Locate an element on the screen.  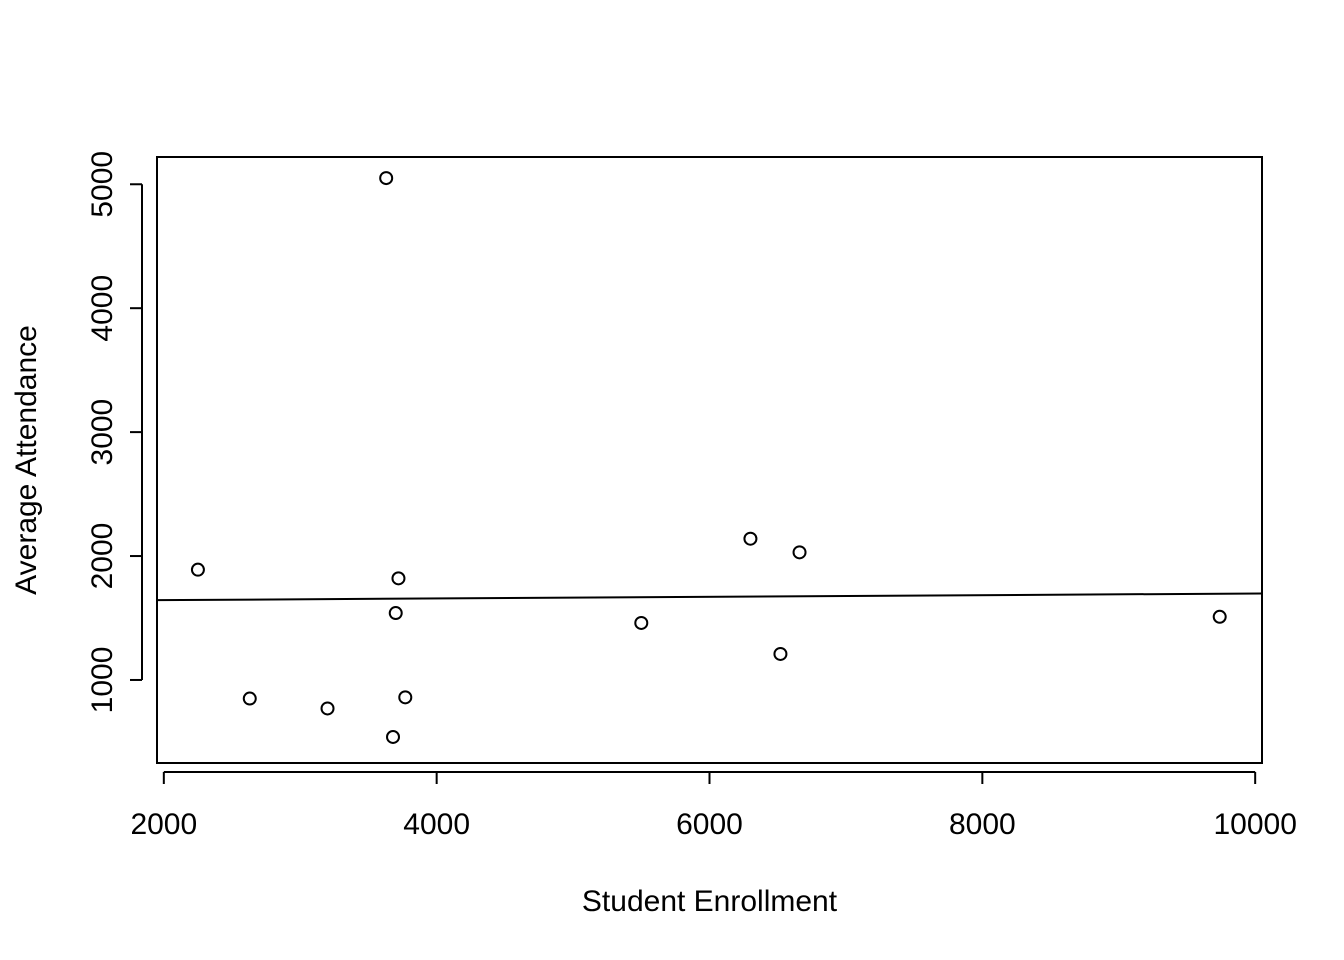
x-tick-label: 2000 is located at coordinates (163, 824).